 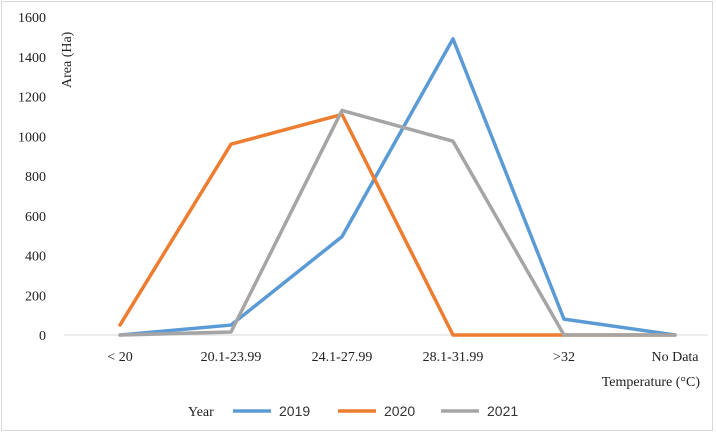 What do you see at coordinates (35, 217) in the screenshot?
I see `y-tick-label: 600` at bounding box center [35, 217].